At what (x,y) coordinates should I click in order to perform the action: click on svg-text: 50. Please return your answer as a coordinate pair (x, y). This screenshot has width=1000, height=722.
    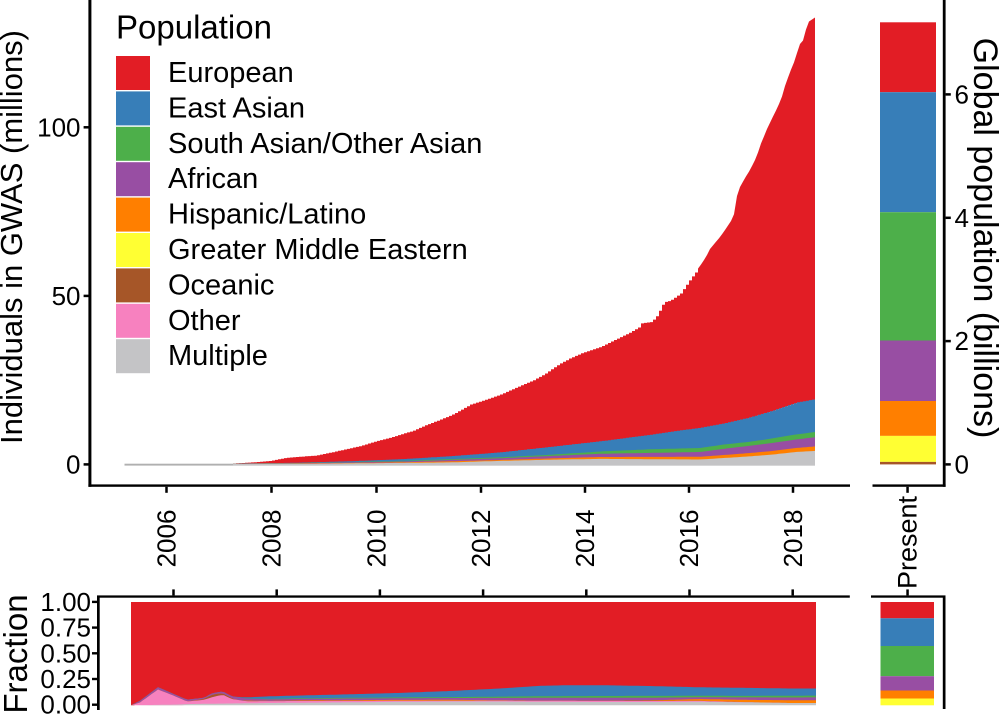
    Looking at the image, I should click on (66, 296).